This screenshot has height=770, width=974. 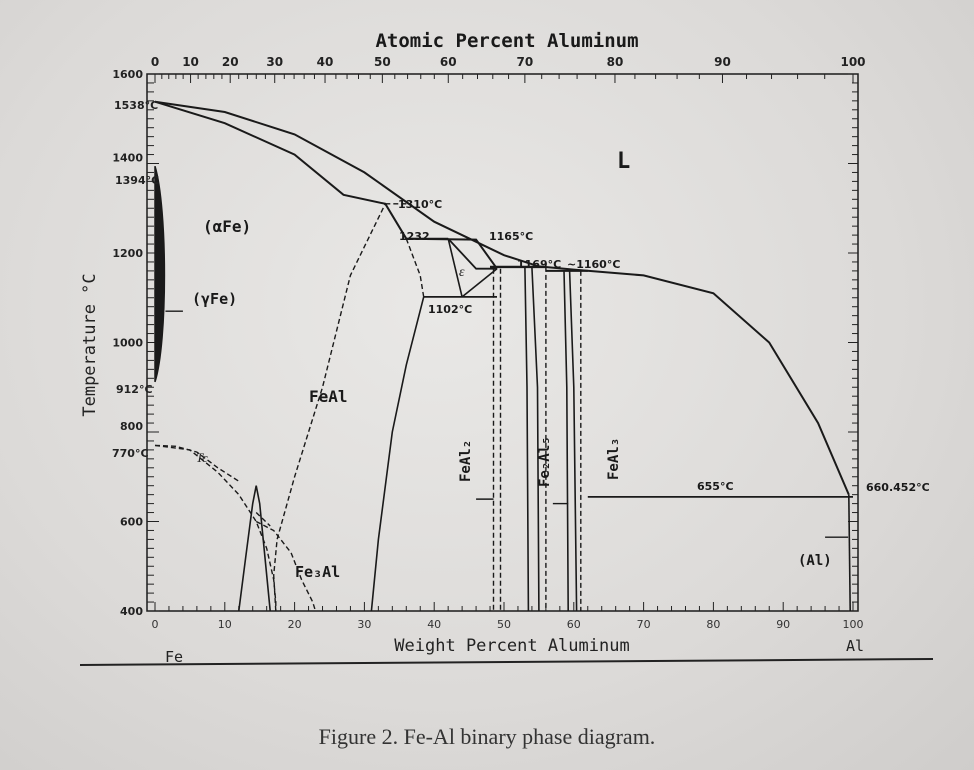 I want to click on region-liquid: L, so click(x=623, y=161).